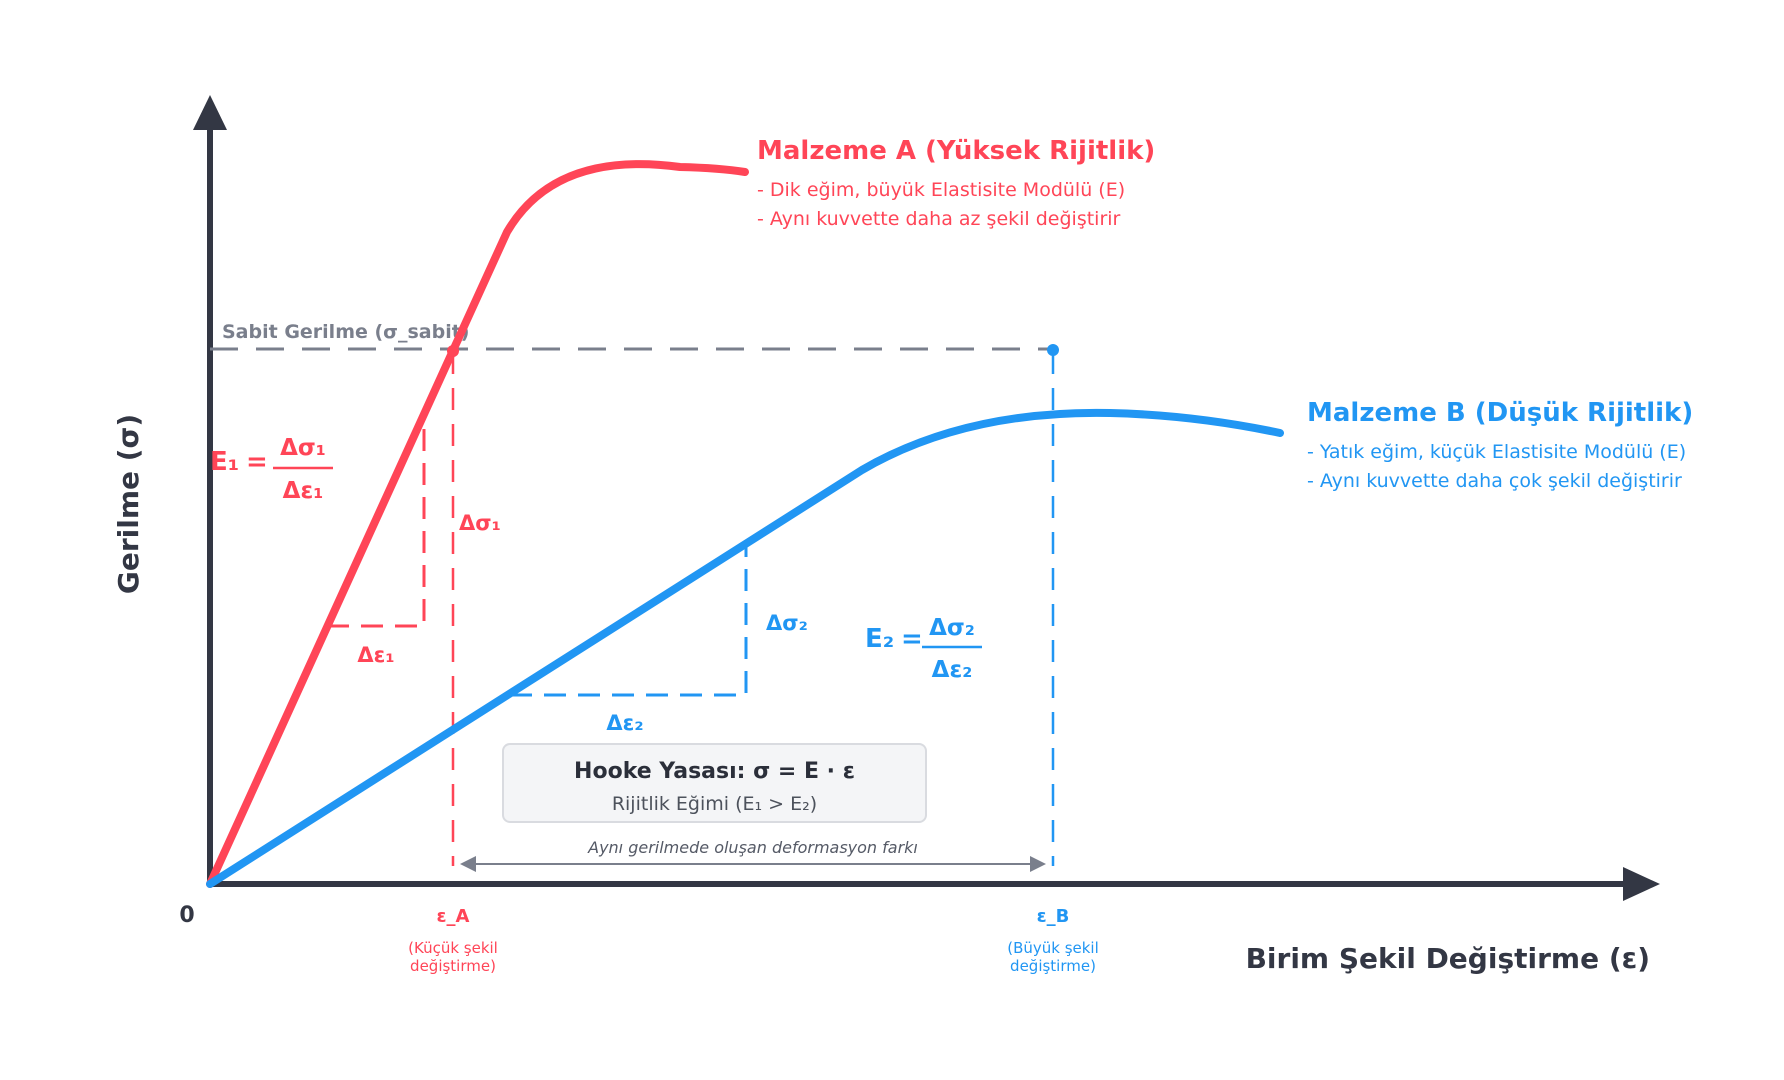  I want to click on delta-epsilon-a-label: Δε₁, so click(375, 655).